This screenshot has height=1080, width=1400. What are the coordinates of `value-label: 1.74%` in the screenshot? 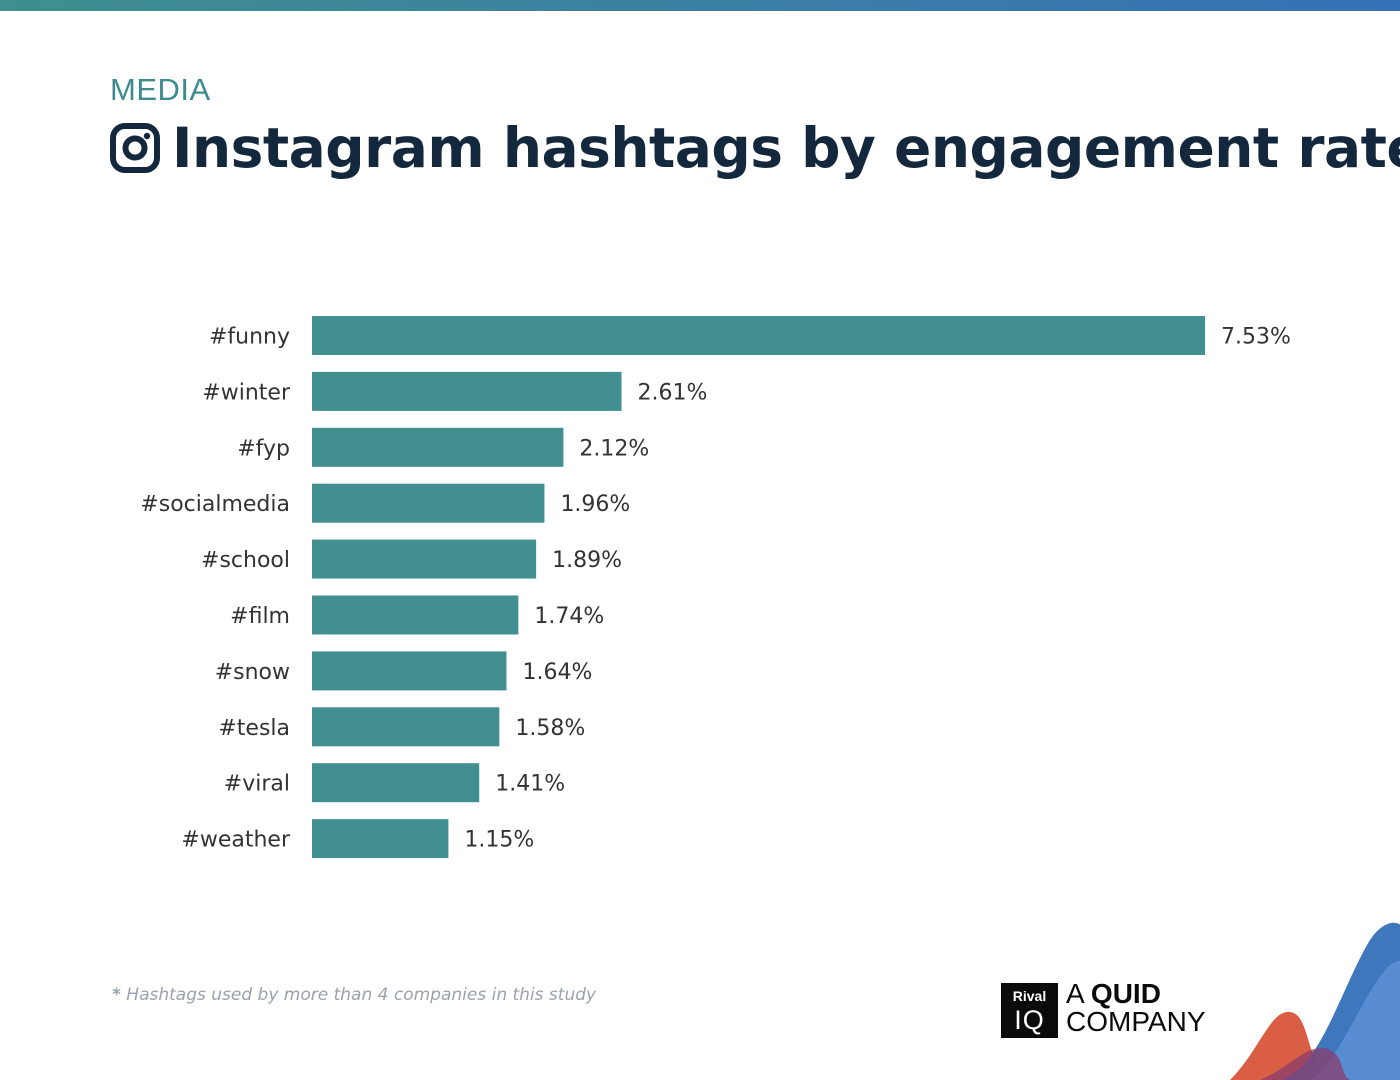 It's located at (569, 616).